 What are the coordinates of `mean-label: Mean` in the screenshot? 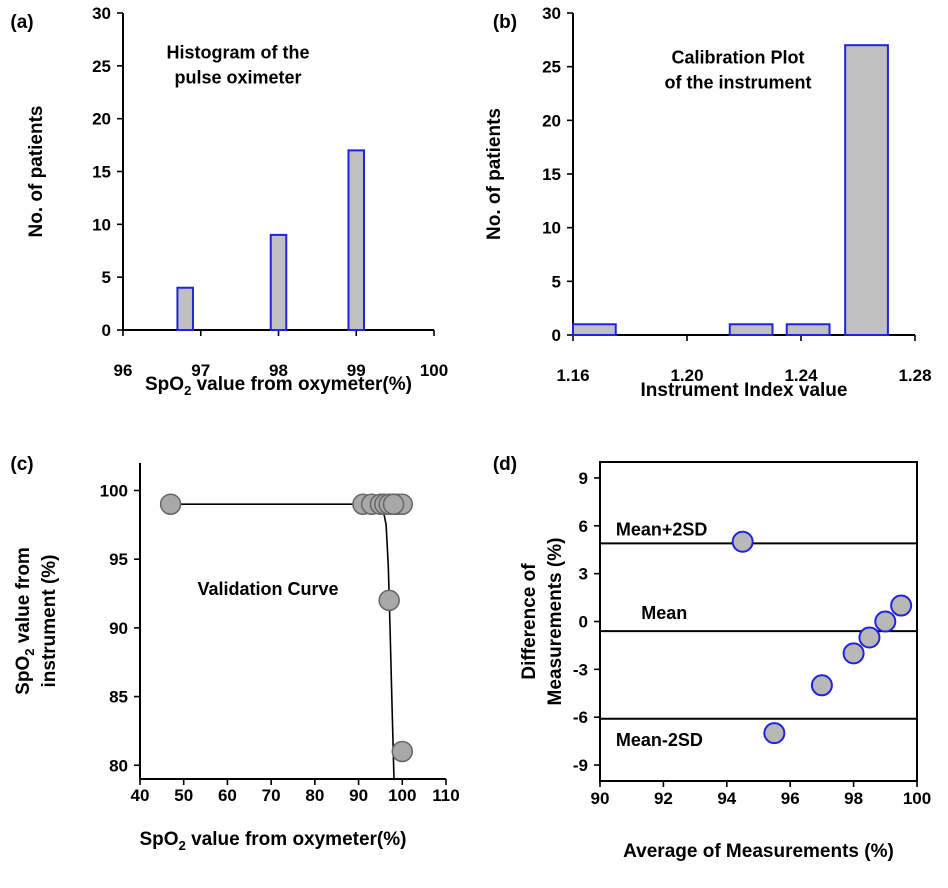 It's located at (664, 613).